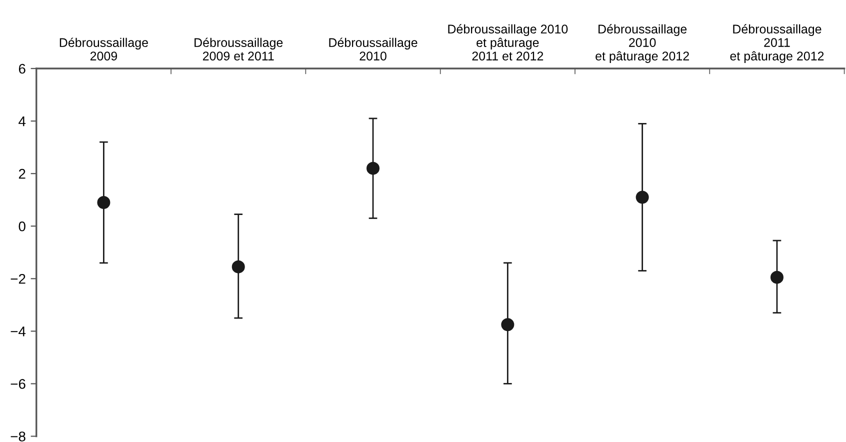  Describe the element at coordinates (18, 279) in the screenshot. I see `y-tick-label: −2` at that location.